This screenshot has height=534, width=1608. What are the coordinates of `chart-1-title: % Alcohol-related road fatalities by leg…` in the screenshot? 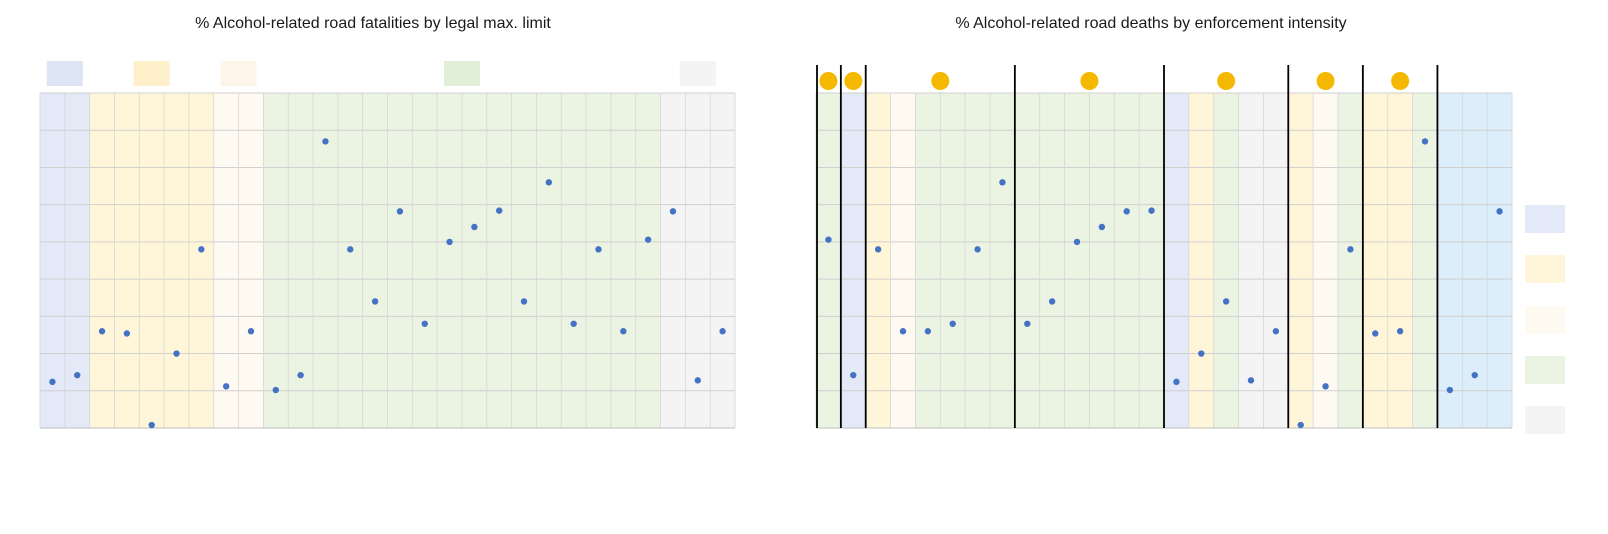 It's located at (373, 23).